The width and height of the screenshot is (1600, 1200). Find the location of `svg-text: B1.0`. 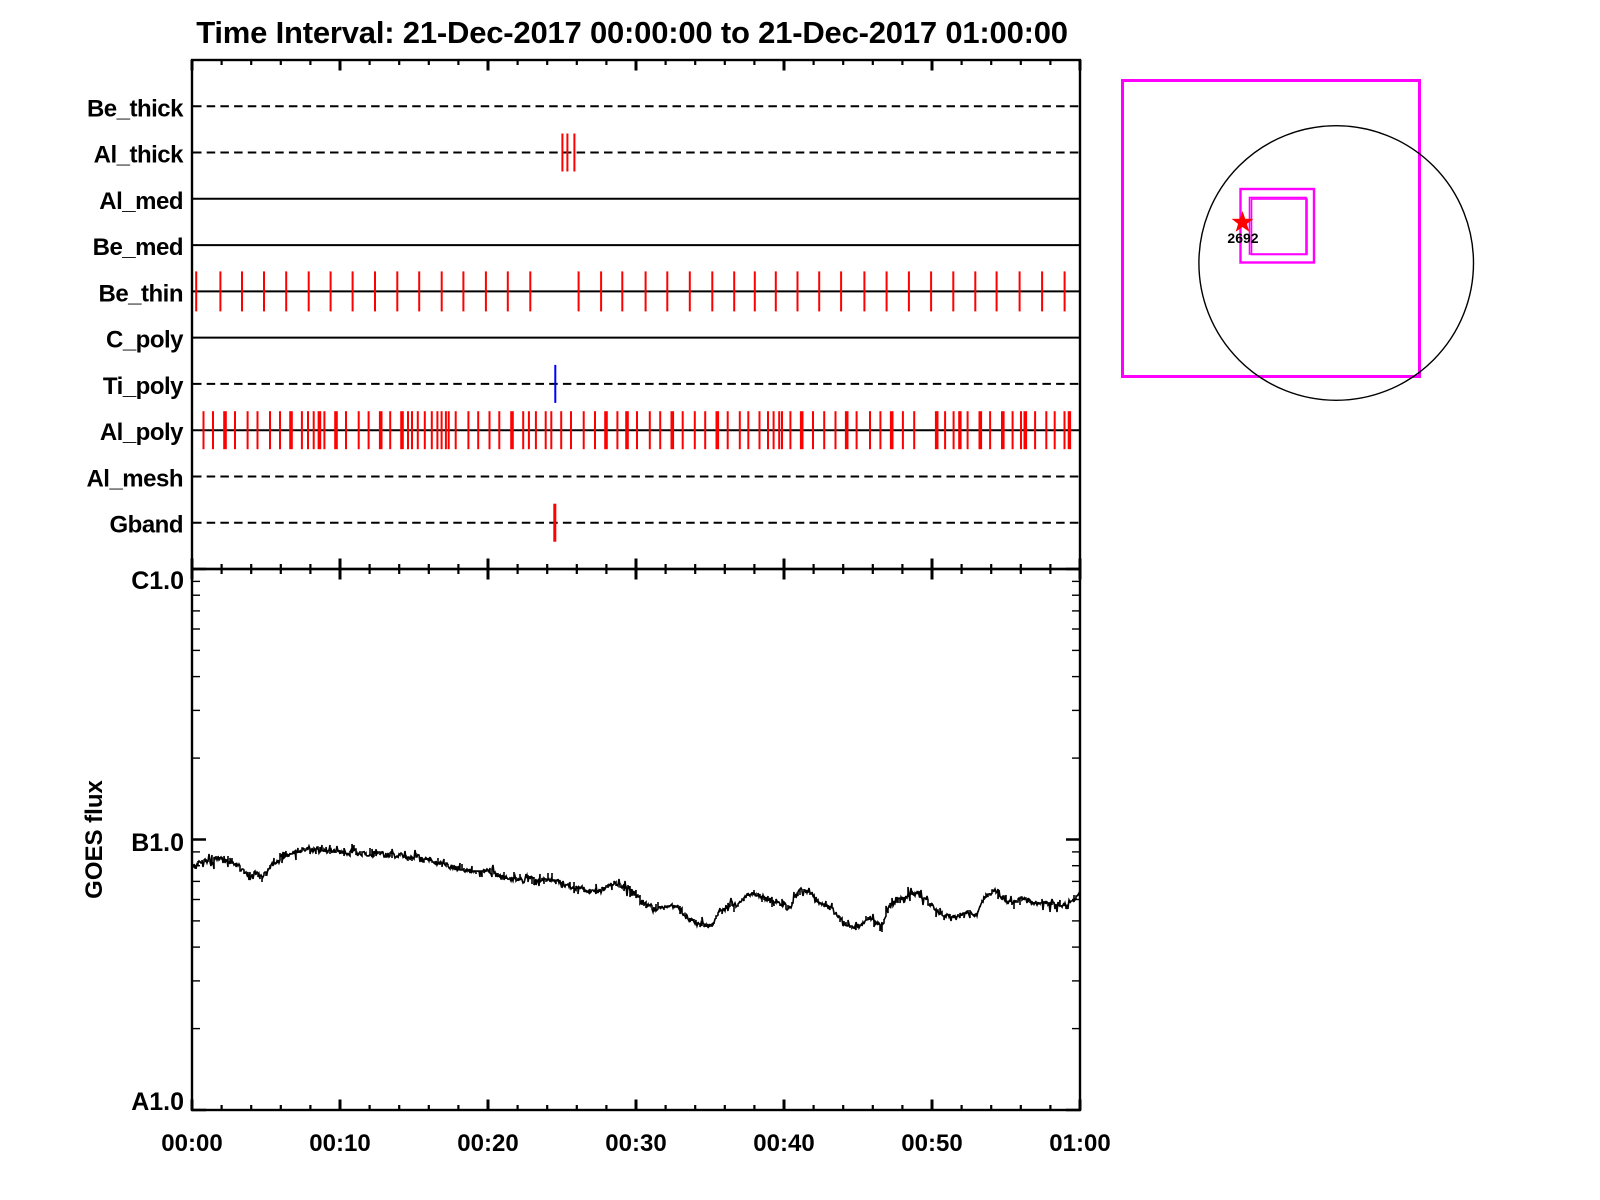

svg-text: B1.0 is located at coordinates (157, 843).